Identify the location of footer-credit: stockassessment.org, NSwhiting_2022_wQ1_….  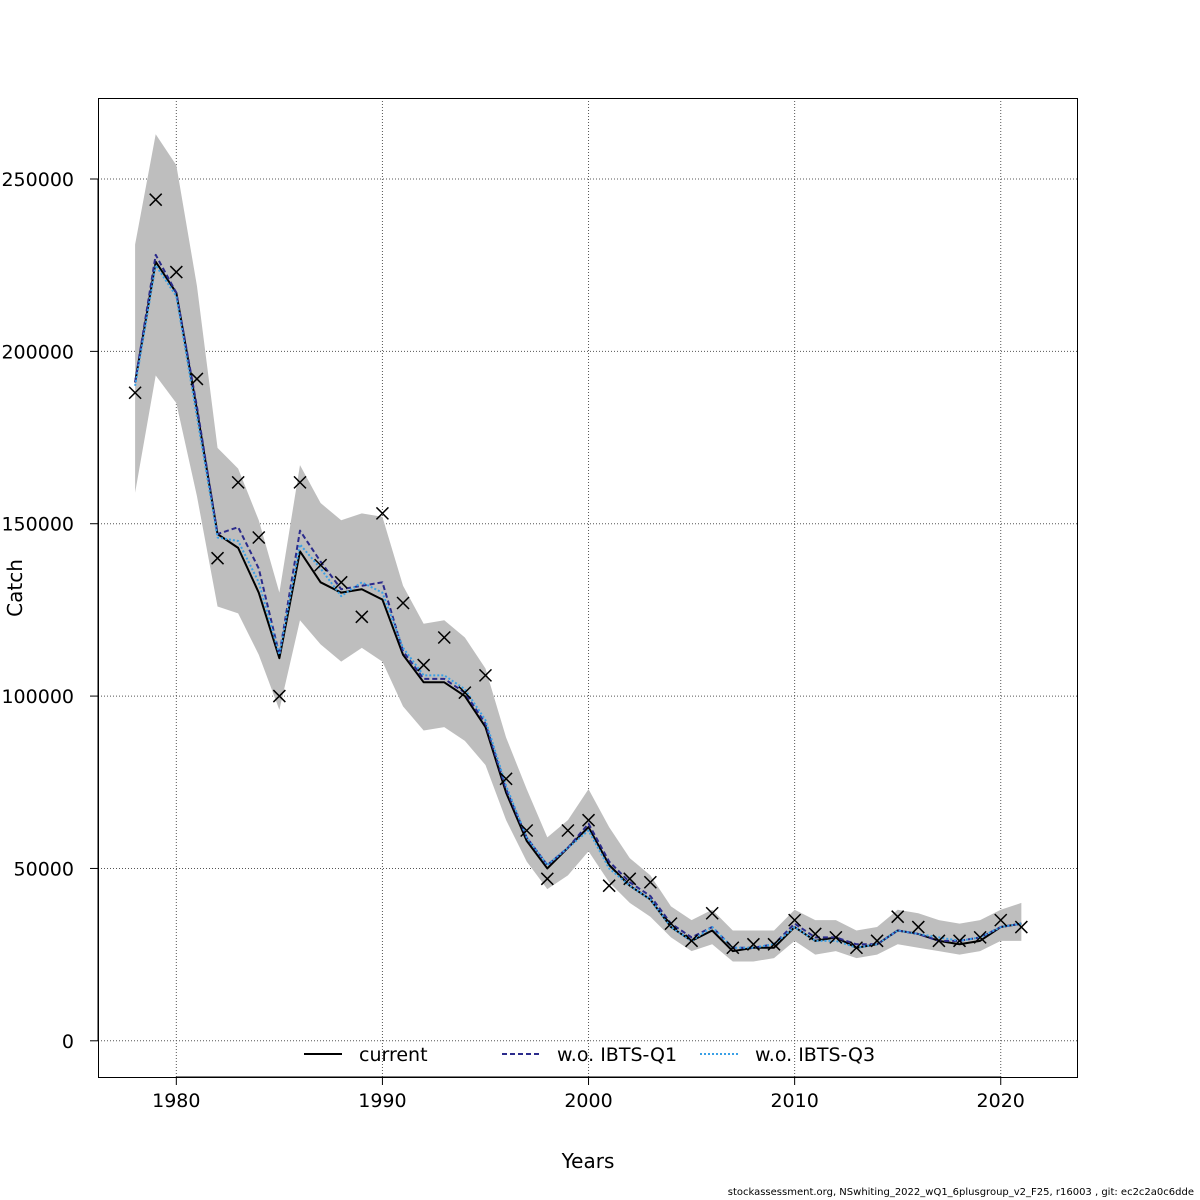
(960, 1192).